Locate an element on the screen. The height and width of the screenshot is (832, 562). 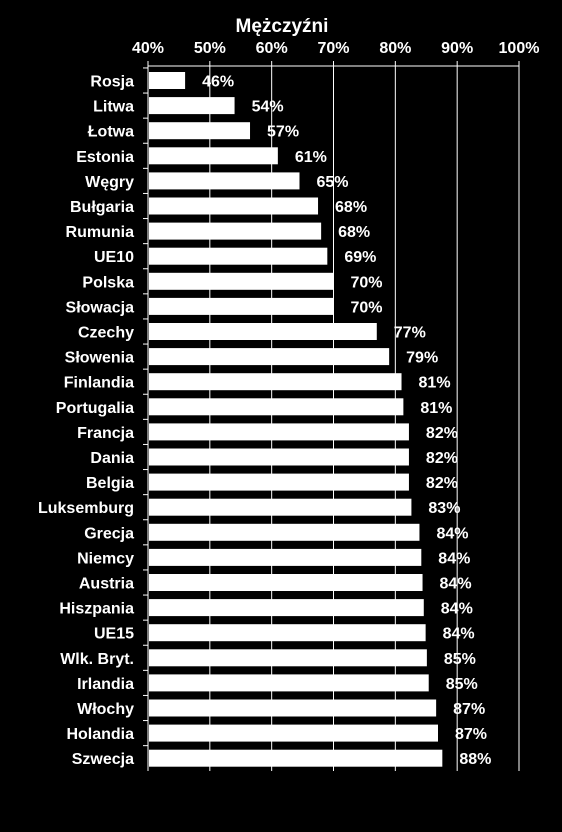
category-label: Czechy is located at coordinates (106, 333).